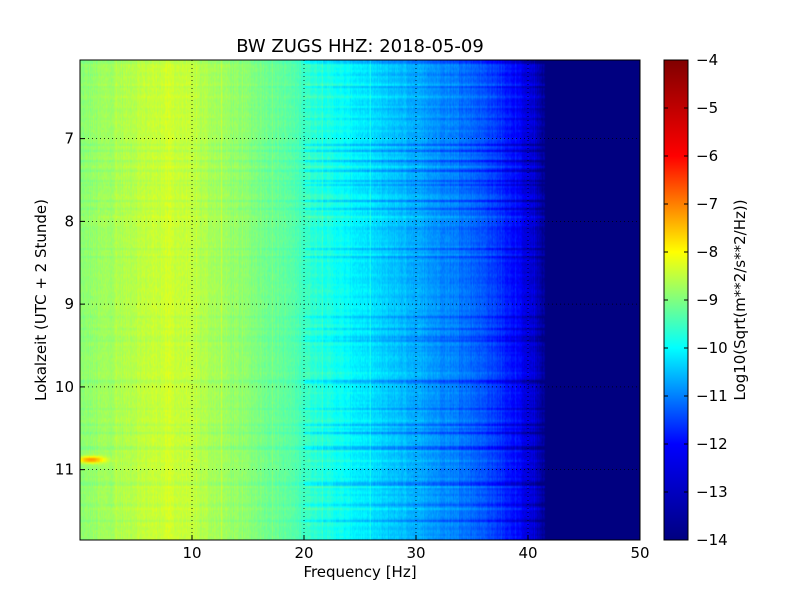 The width and height of the screenshot is (800, 600). Describe the element at coordinates (712, 444) in the screenshot. I see `colorbar-tick-label: −12` at that location.